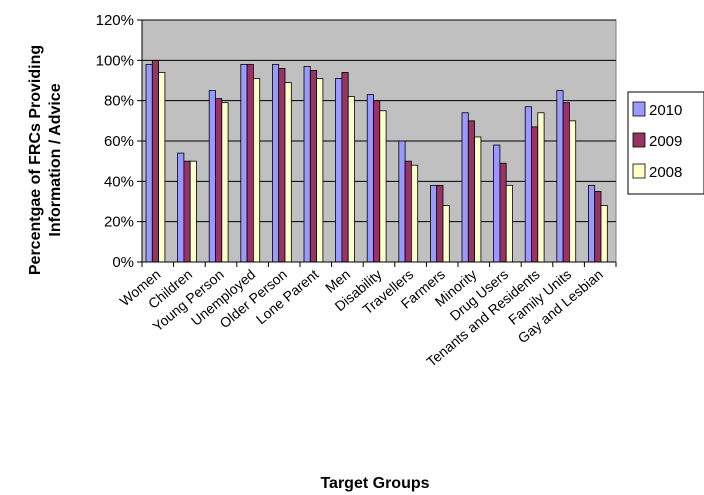 This screenshot has height=495, width=704. I want to click on y-tick-label-120: 120%, so click(115, 20).